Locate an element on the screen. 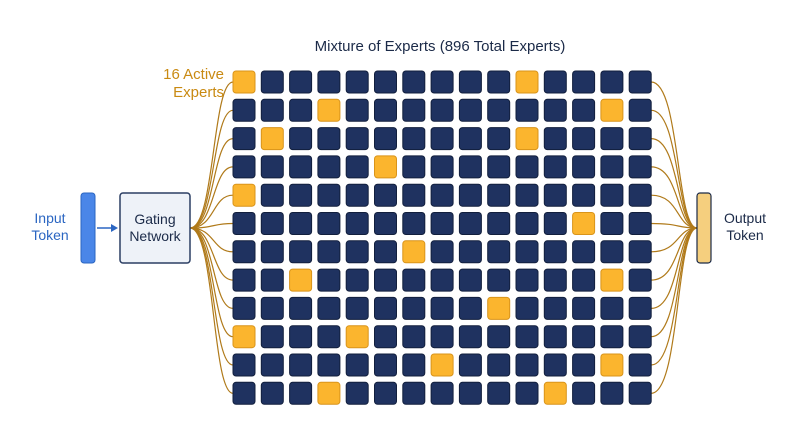  output-token-box is located at coordinates (704, 228).